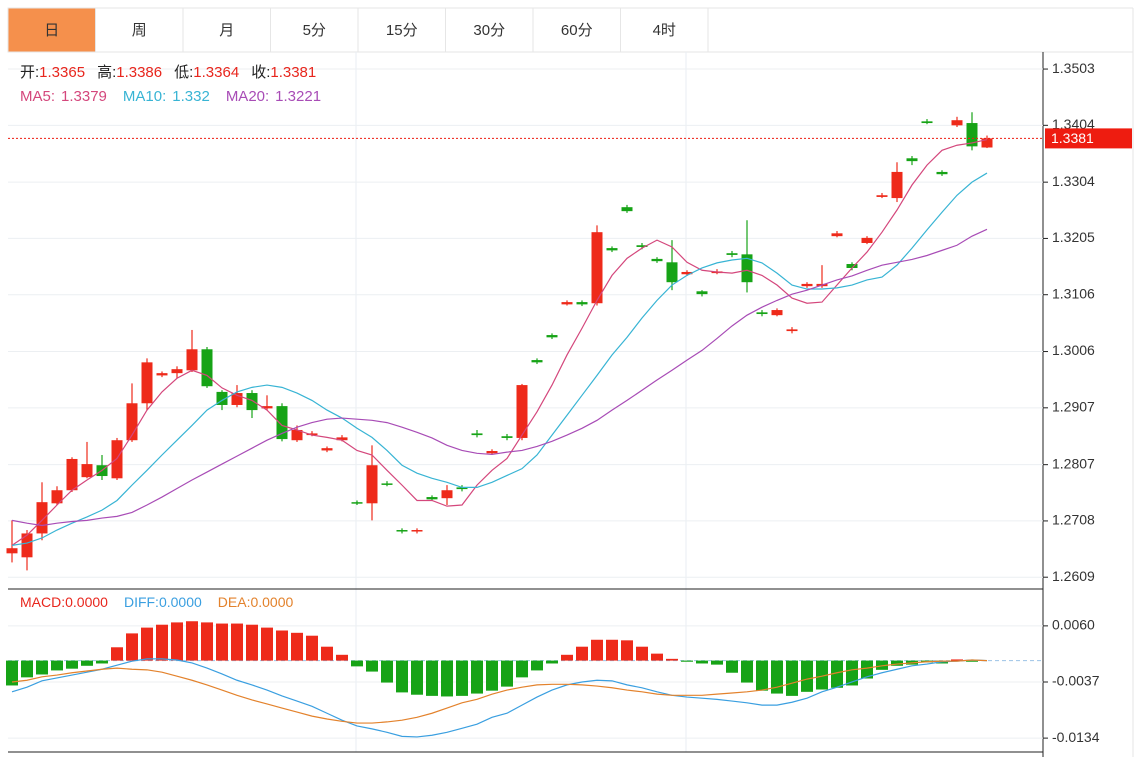 This screenshot has width=1146, height=757. I want to click on tab-label: 周, so click(139, 30).